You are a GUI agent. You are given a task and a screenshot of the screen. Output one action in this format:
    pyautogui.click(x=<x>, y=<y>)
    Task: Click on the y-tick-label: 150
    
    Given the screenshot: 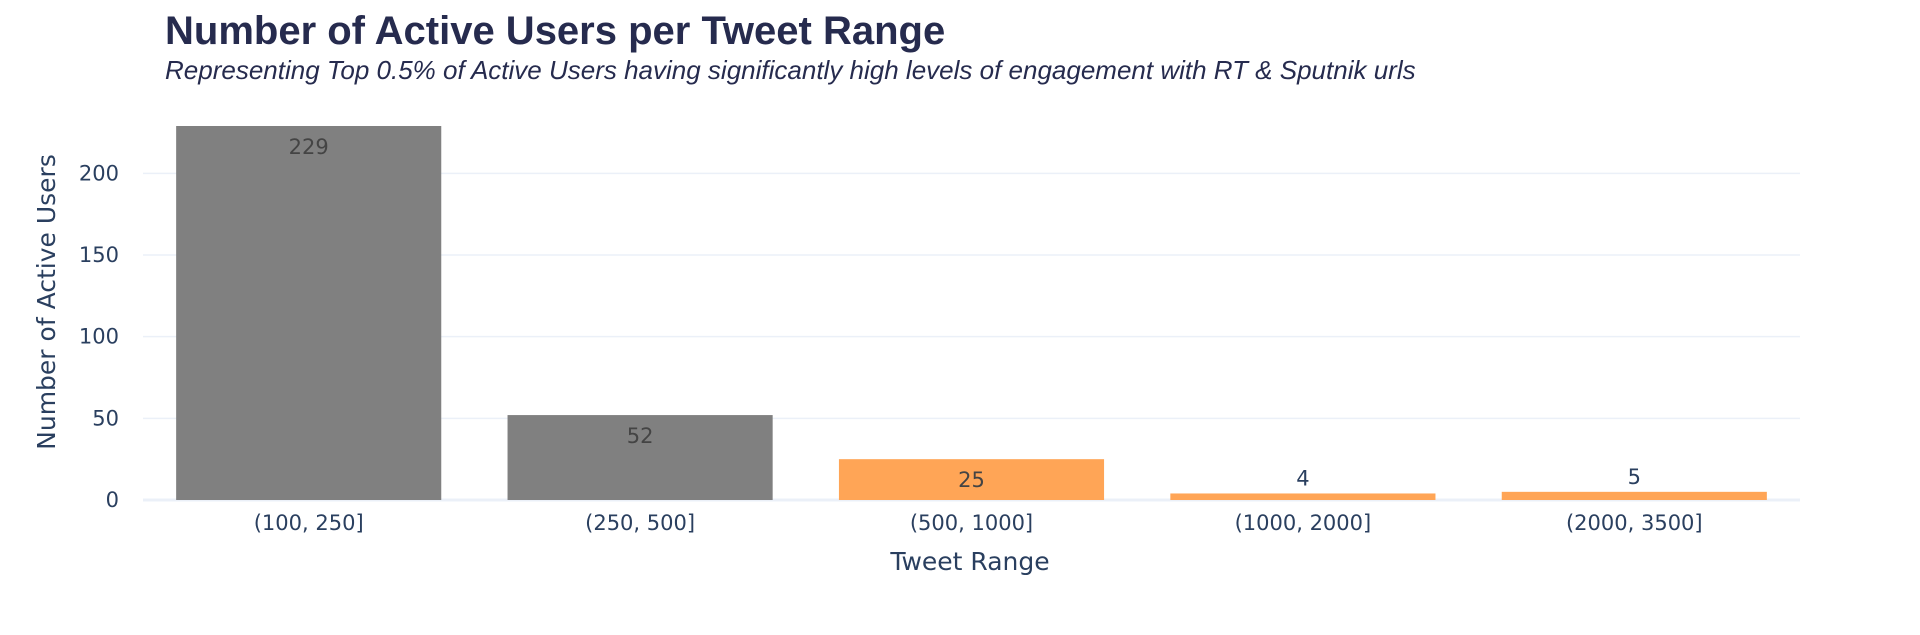 What is the action you would take?
    pyautogui.click(x=99, y=255)
    